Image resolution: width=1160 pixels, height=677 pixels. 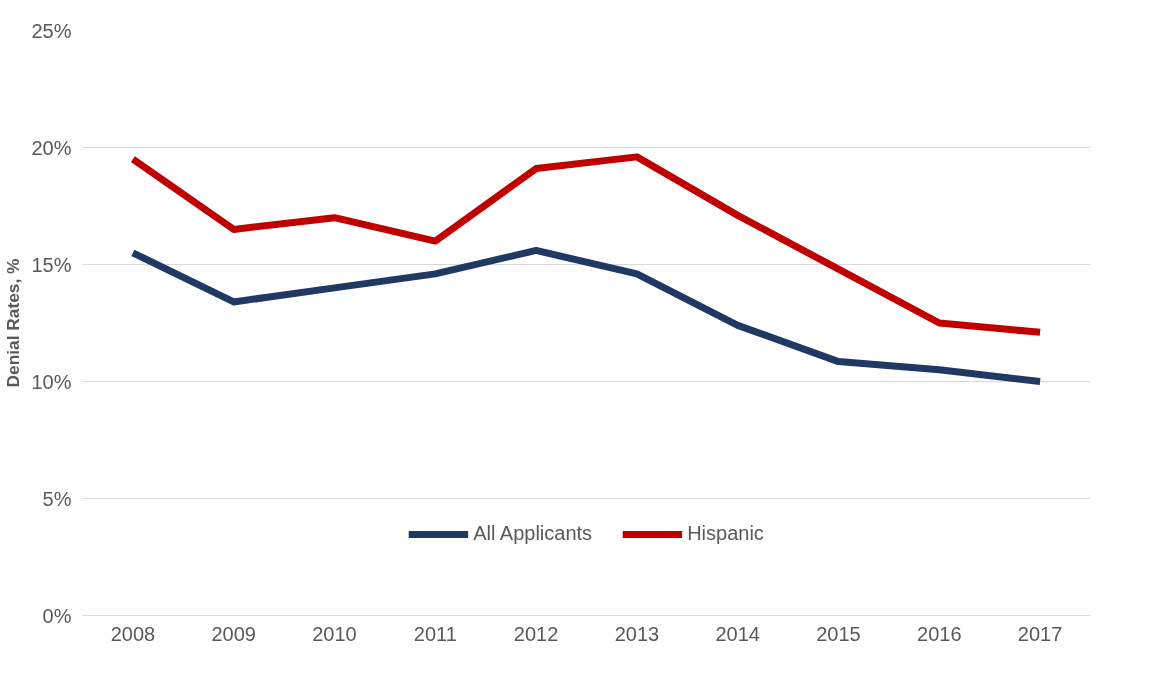 I want to click on x-tick-label: 2008, so click(x=133, y=633).